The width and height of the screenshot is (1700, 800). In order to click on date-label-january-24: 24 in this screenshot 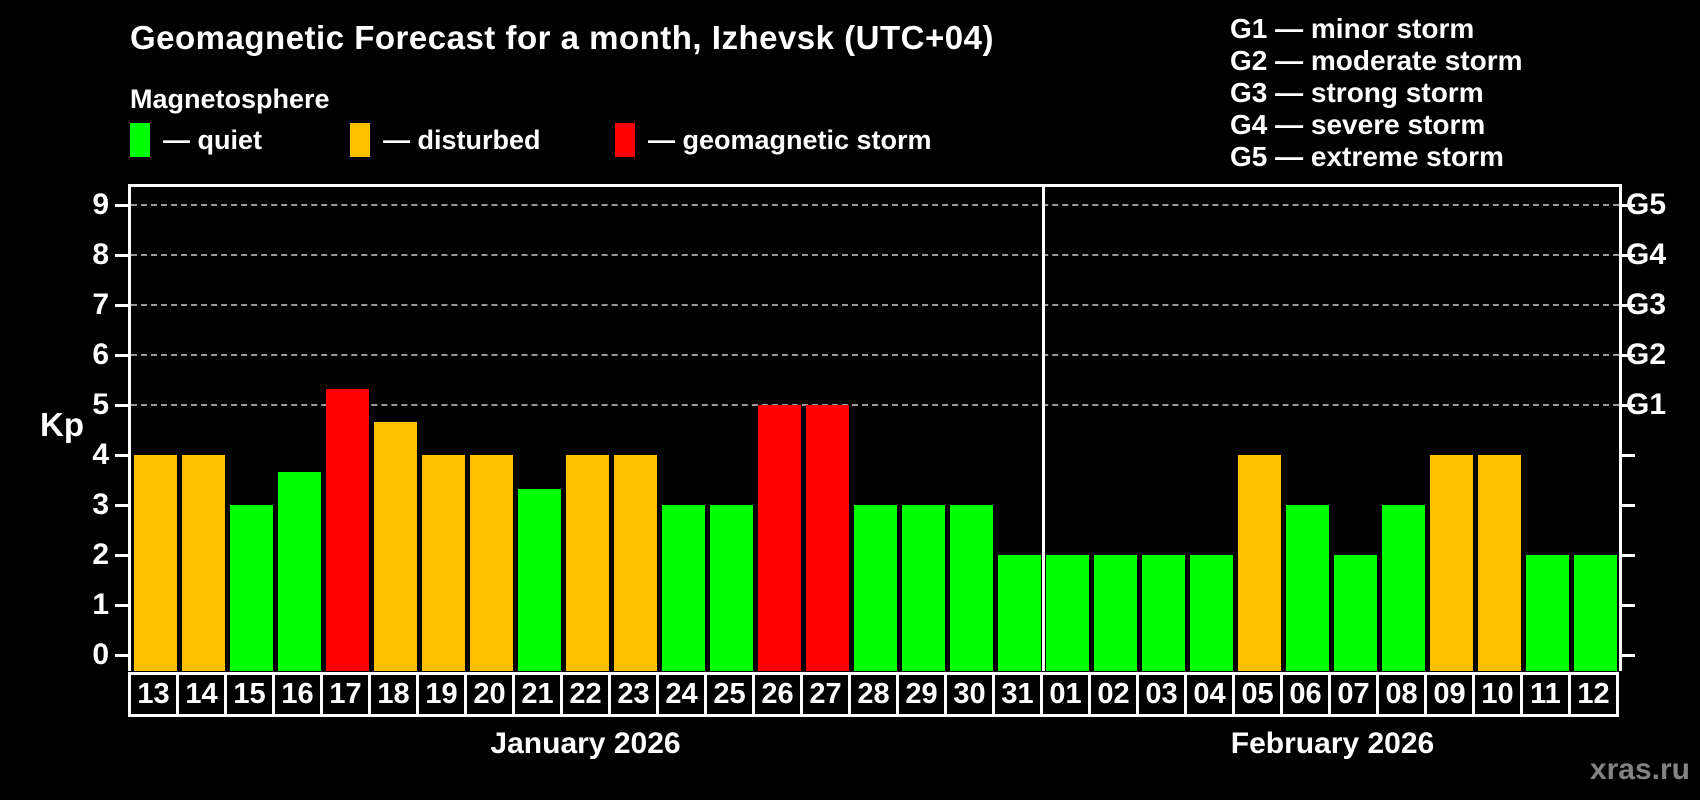, I will do `click(681, 694)`.